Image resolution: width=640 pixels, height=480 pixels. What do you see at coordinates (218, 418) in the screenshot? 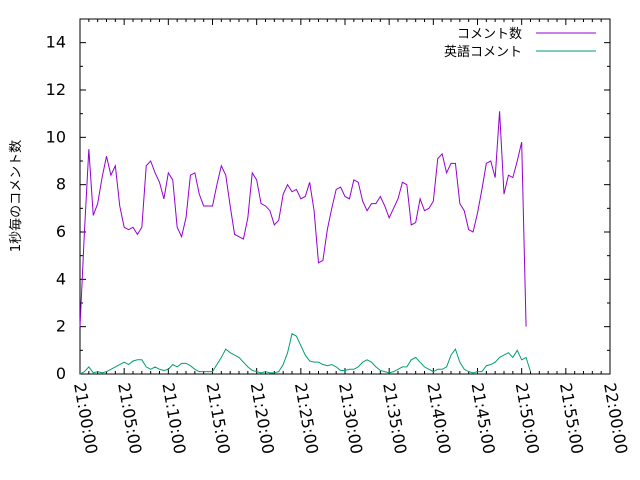
I see `x-tick-label: 21:15:00` at bounding box center [218, 418].